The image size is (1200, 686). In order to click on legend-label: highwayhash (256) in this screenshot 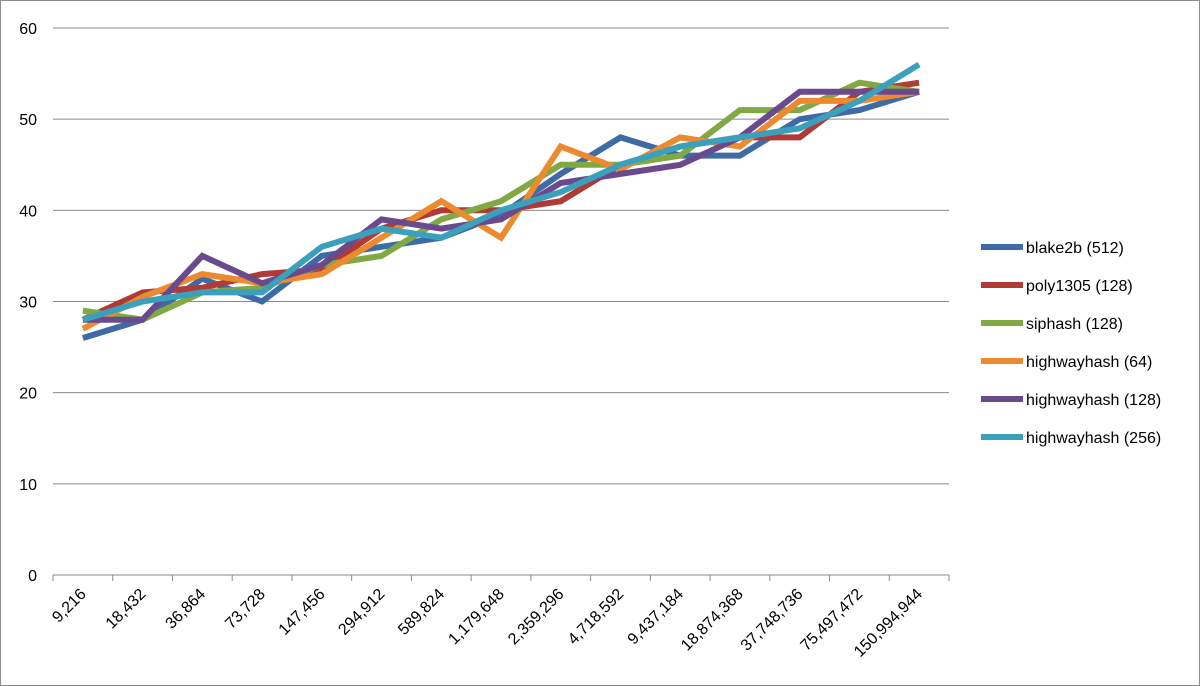, I will do `click(1093, 438)`.